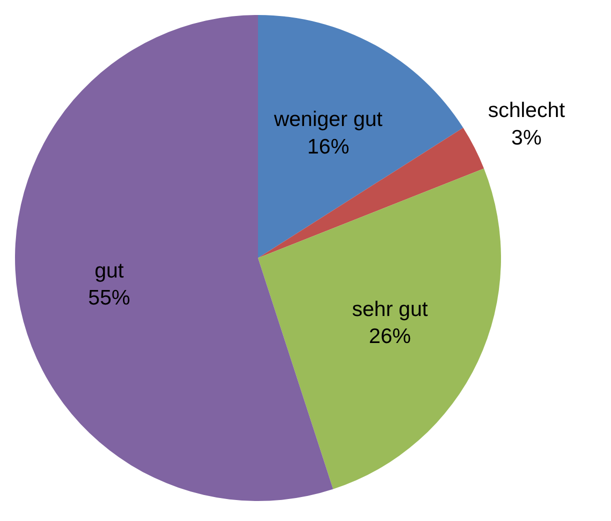  What do you see at coordinates (526, 138) in the screenshot?
I see `data-label: 3%` at bounding box center [526, 138].